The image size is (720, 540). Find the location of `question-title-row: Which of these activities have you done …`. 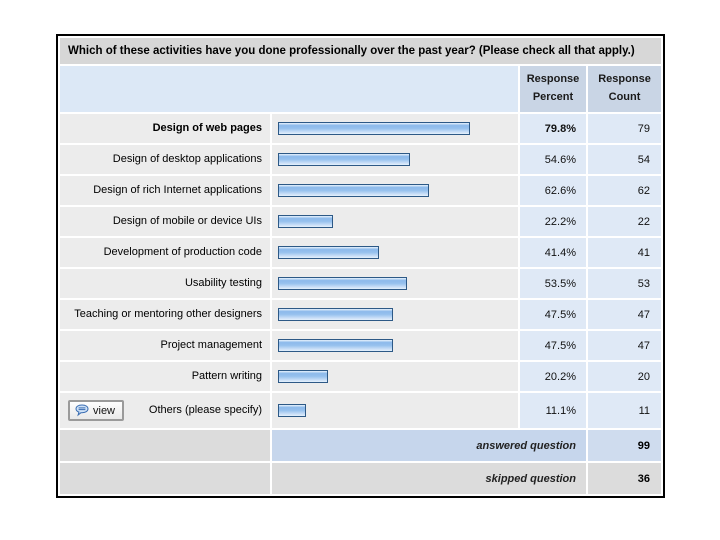

question-title-row: Which of these activities have you done … is located at coordinates (361, 51).